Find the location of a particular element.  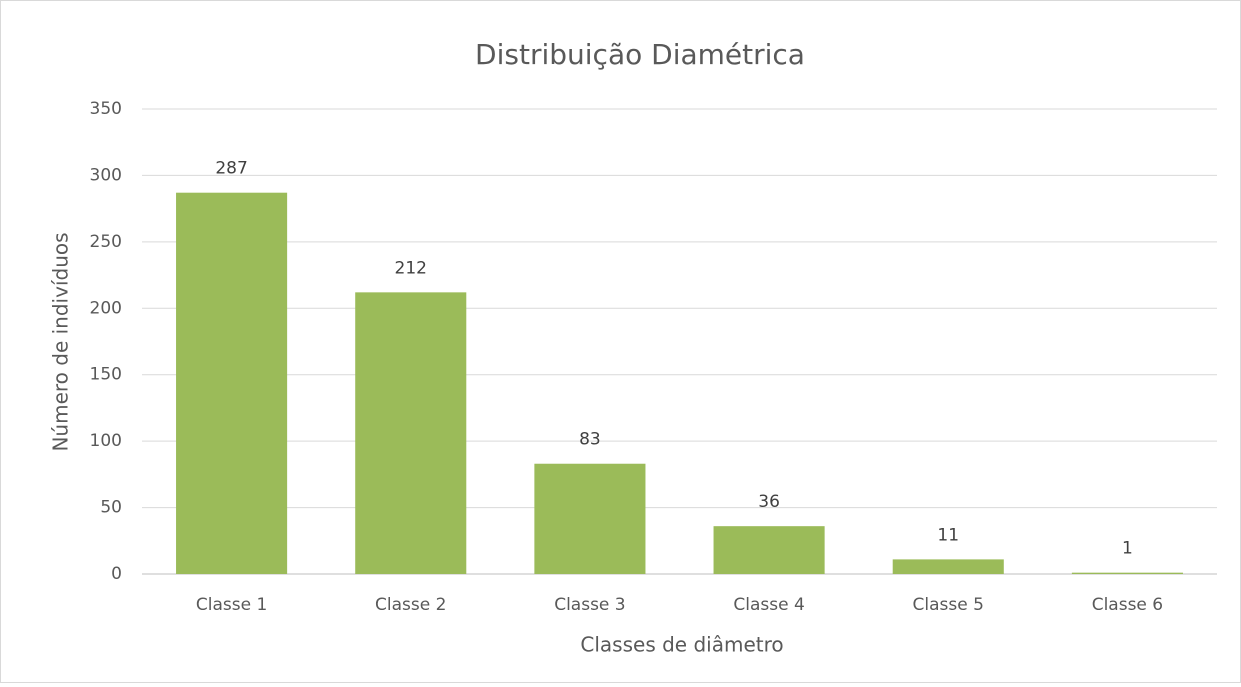

y-tick-label: 0 is located at coordinates (116, 574).